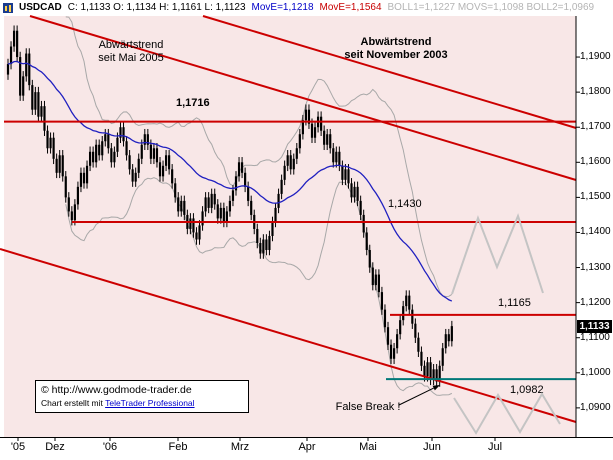  Describe the element at coordinates (193, 103) in the screenshot. I see `level-label-1,1716: 1,1716` at that location.